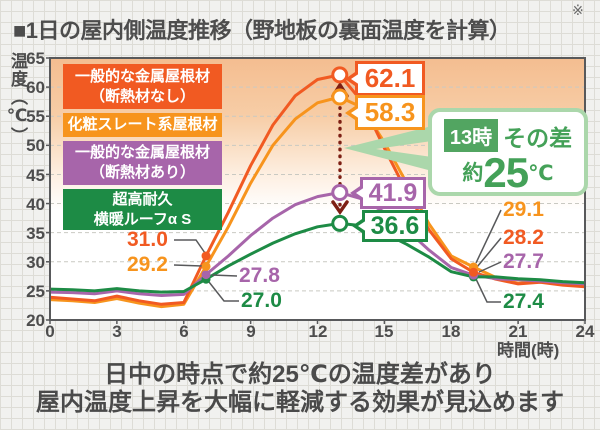  I want to click on time-badge: 13時, so click(471, 135).